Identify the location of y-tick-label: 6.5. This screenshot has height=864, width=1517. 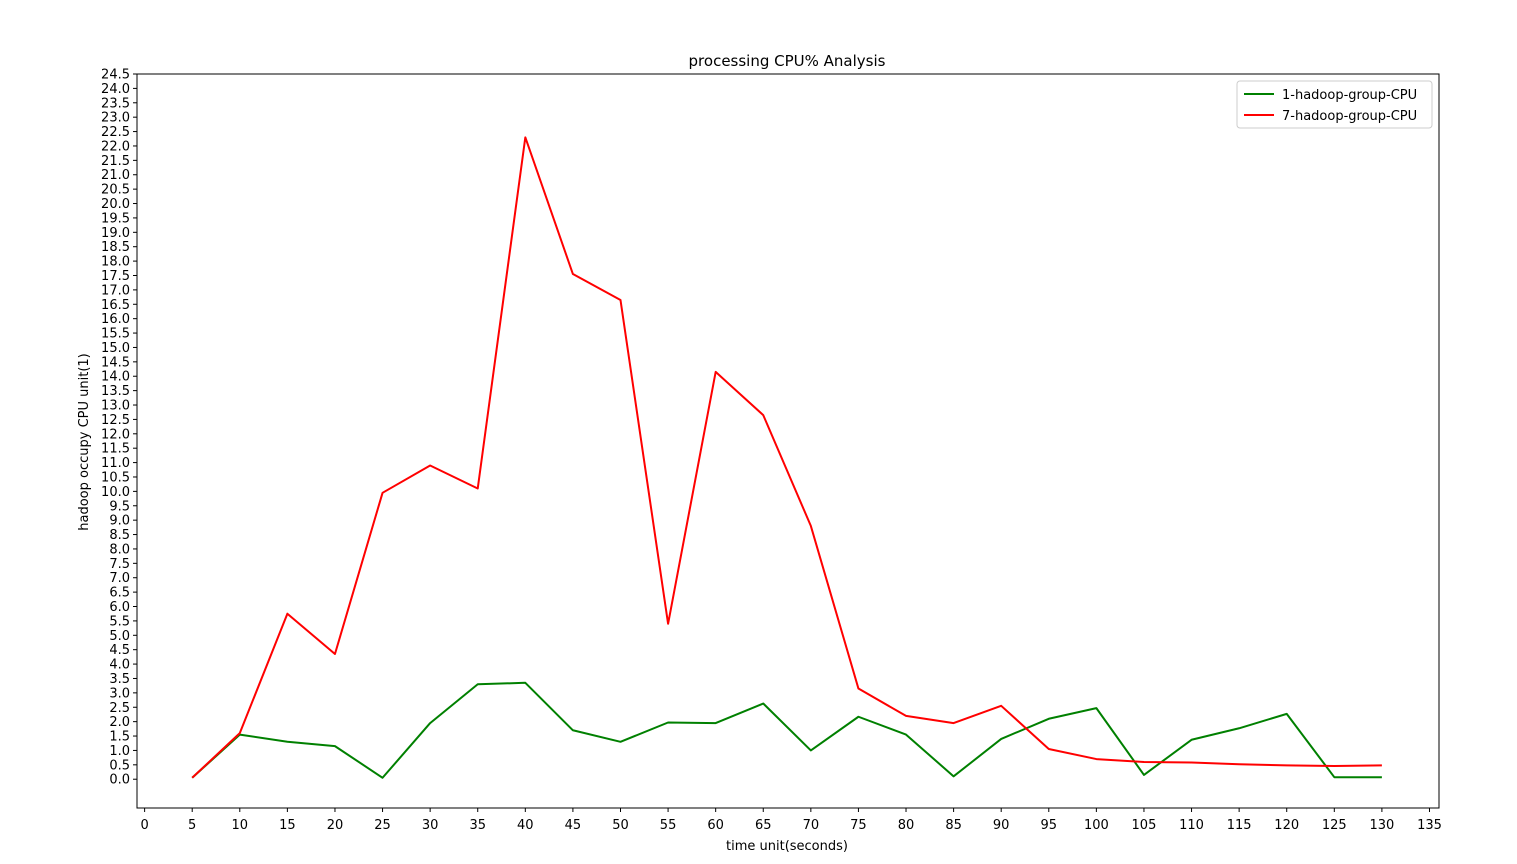
(119, 593).